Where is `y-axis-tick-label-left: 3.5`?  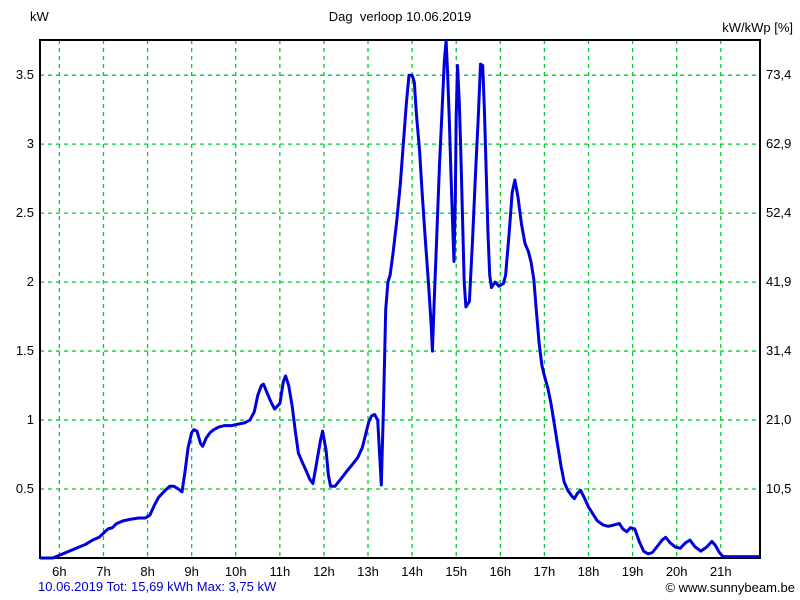
y-axis-tick-label-left: 3.5 is located at coordinates (25, 74).